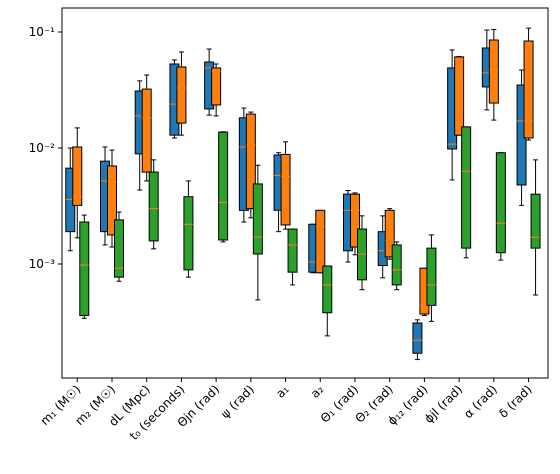 The height and width of the screenshot is (474, 560). I want to click on x-tick-label: a₁, so click(282, 391).